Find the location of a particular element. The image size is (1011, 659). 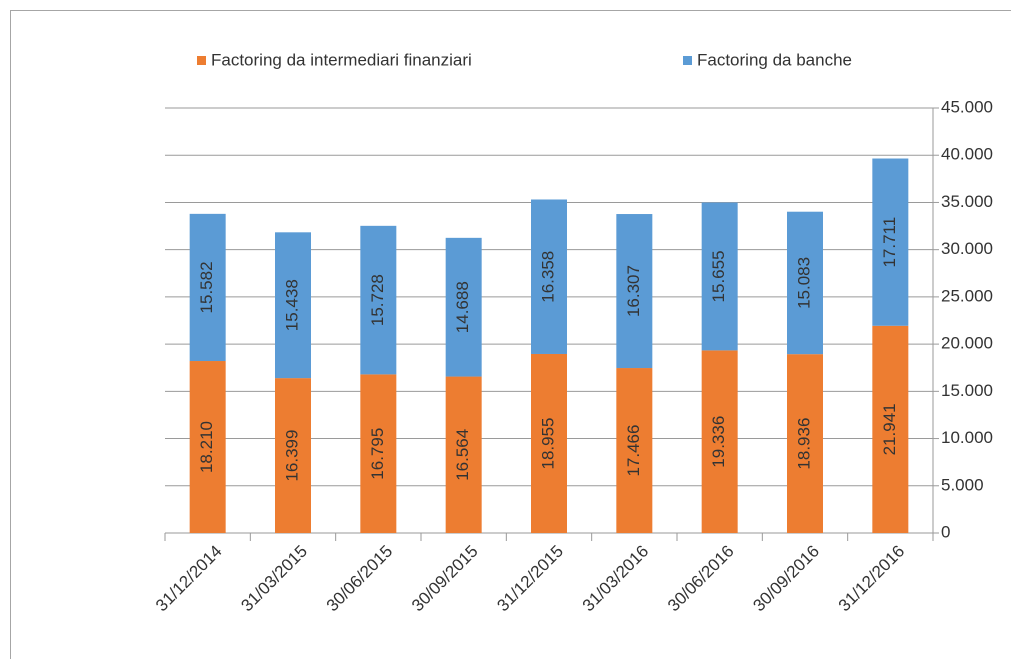

data-label: 15.728 is located at coordinates (377, 300).